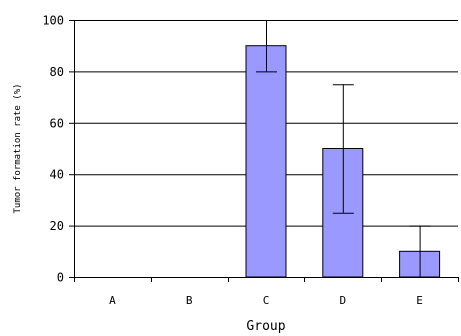  I want to click on y-axis-title: Tumor formation rate (%), so click(18, 148).